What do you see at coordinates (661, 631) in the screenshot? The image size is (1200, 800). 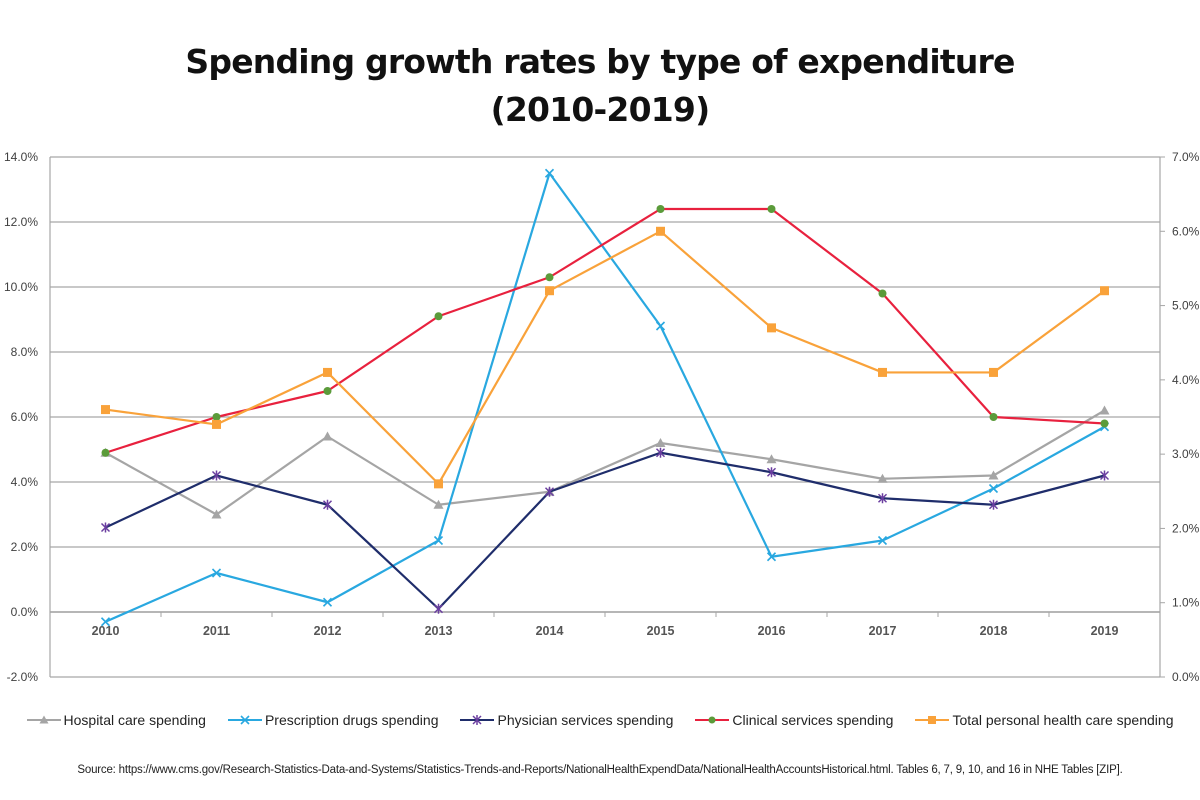 I see `x-tick-label: 2015` at bounding box center [661, 631].